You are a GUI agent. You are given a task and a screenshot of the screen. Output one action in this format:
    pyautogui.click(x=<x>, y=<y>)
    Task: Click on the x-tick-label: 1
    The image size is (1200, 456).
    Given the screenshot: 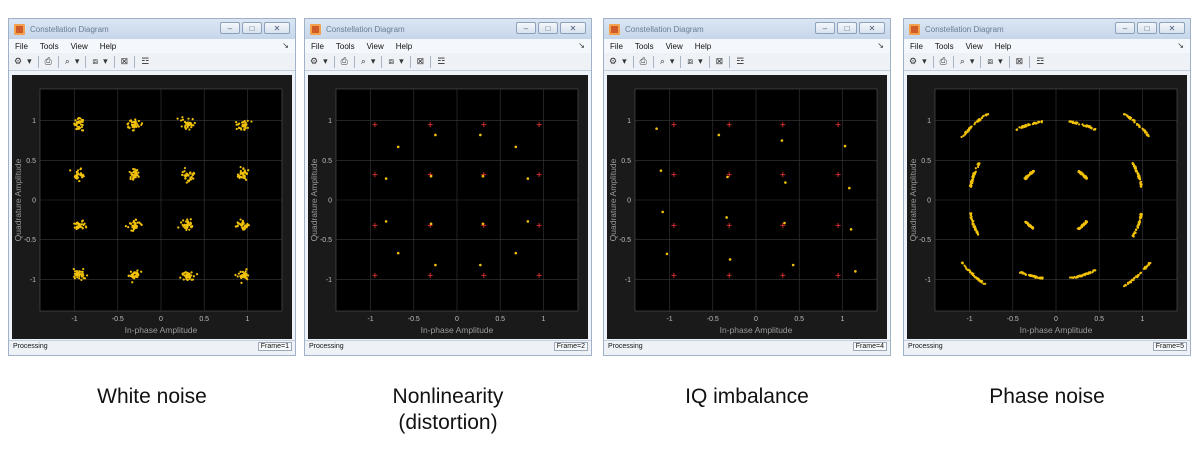 What is the action you would take?
    pyautogui.click(x=543, y=319)
    